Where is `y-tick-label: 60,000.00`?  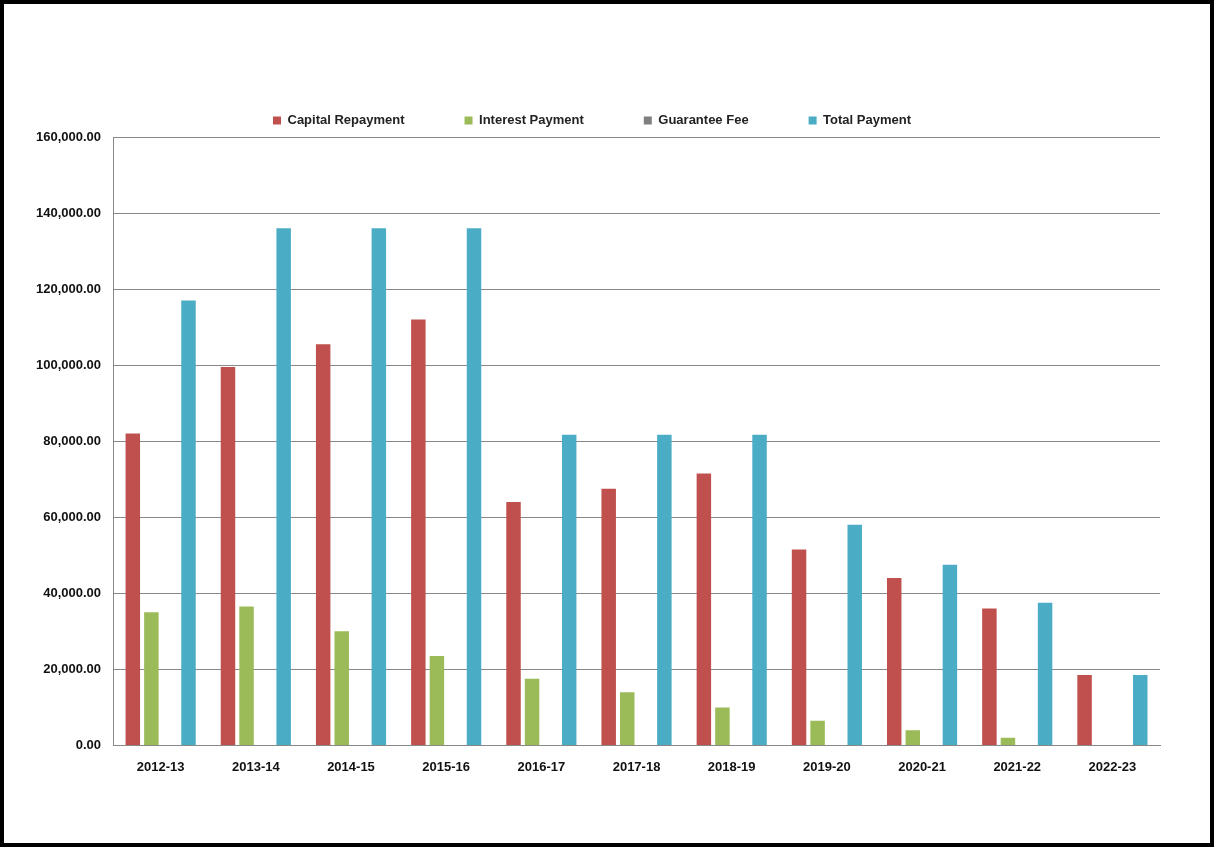 y-tick-label: 60,000.00 is located at coordinates (72, 516).